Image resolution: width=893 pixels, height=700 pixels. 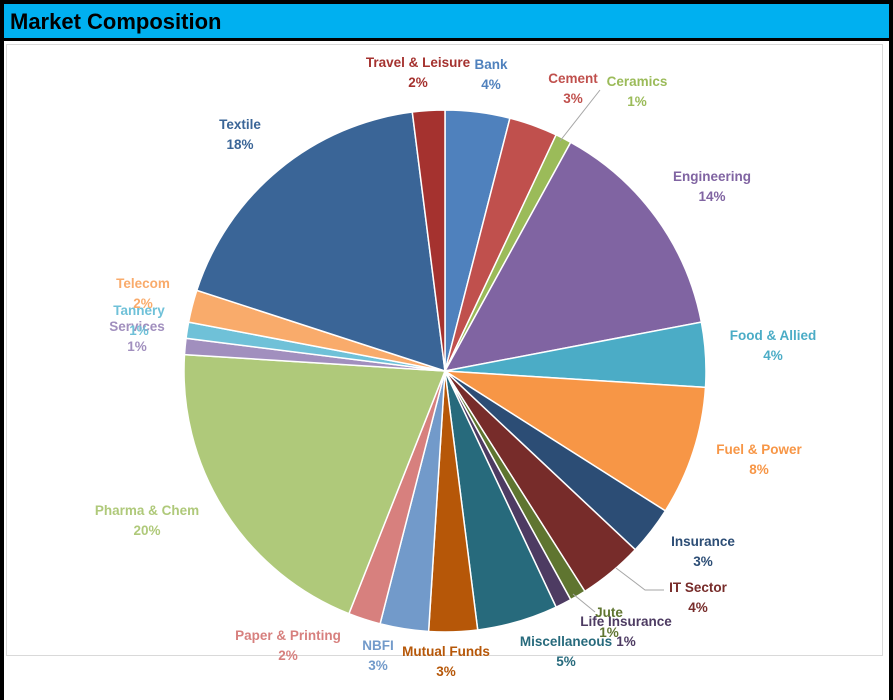 What do you see at coordinates (146, 530) in the screenshot?
I see `slice-percent: 20%` at bounding box center [146, 530].